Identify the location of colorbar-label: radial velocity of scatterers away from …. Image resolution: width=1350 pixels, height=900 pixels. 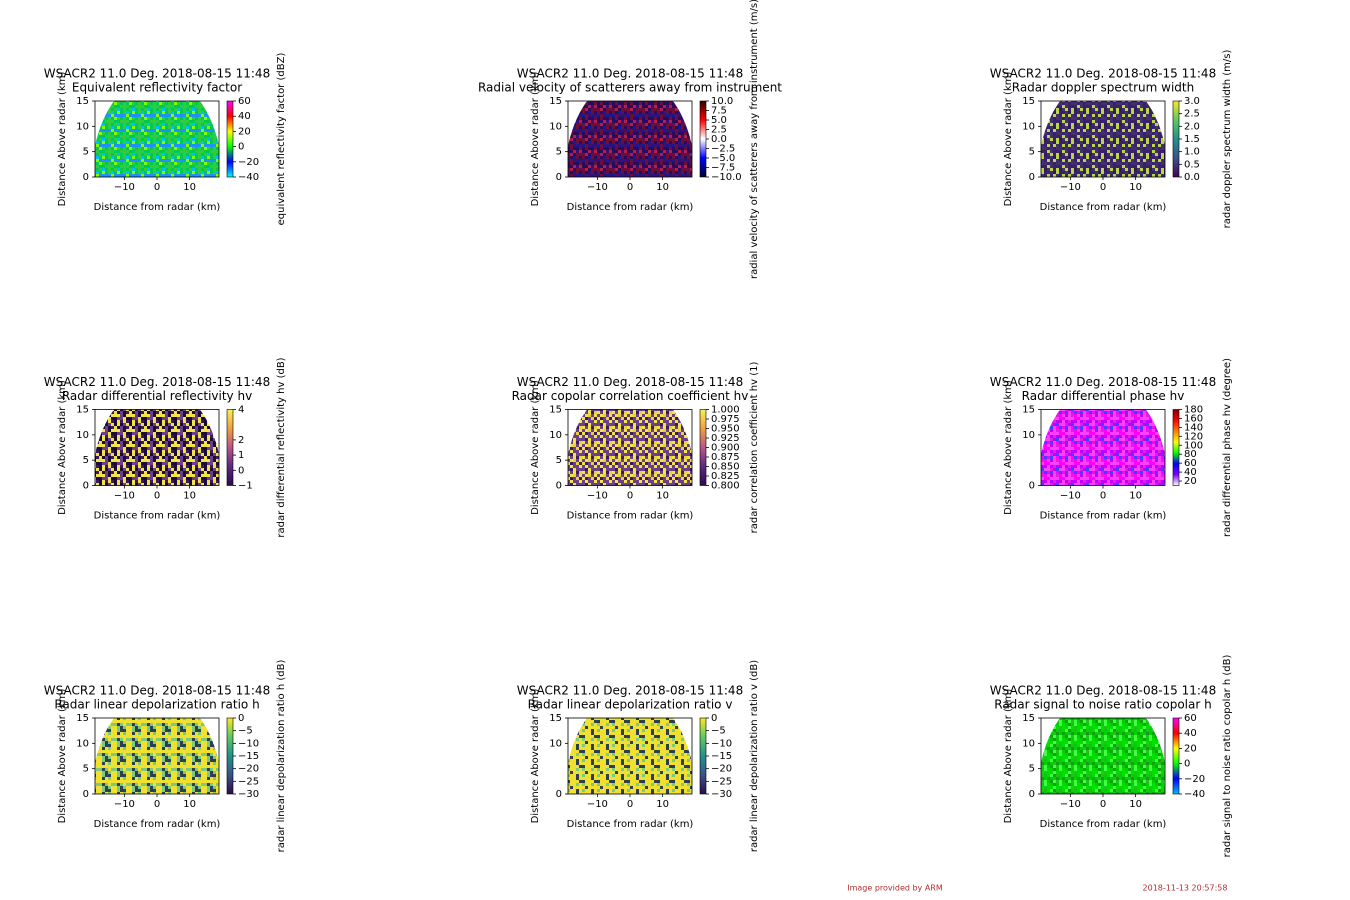
(754, 139).